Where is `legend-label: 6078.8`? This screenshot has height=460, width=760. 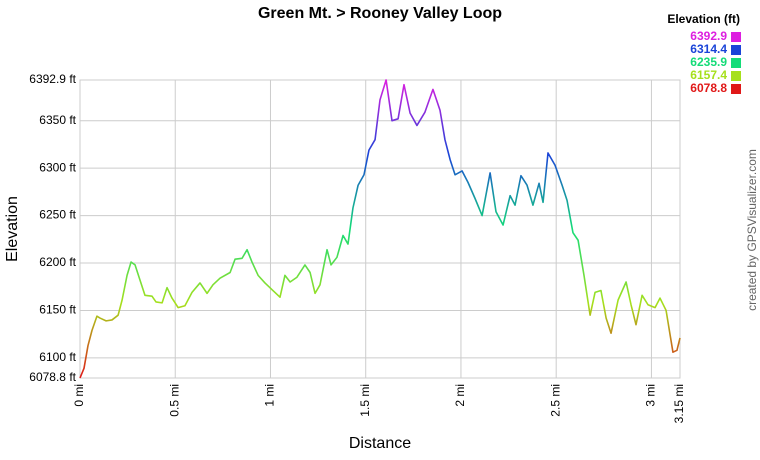 legend-label: 6078.8 is located at coordinates (708, 88).